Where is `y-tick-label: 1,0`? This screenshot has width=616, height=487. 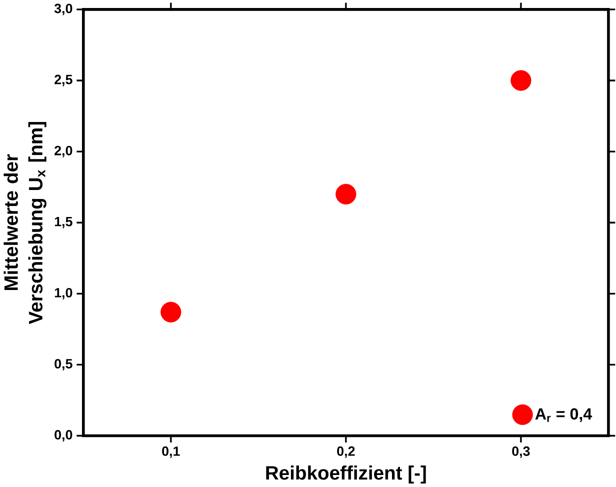
y-tick-label: 1,0 is located at coordinates (63, 294).